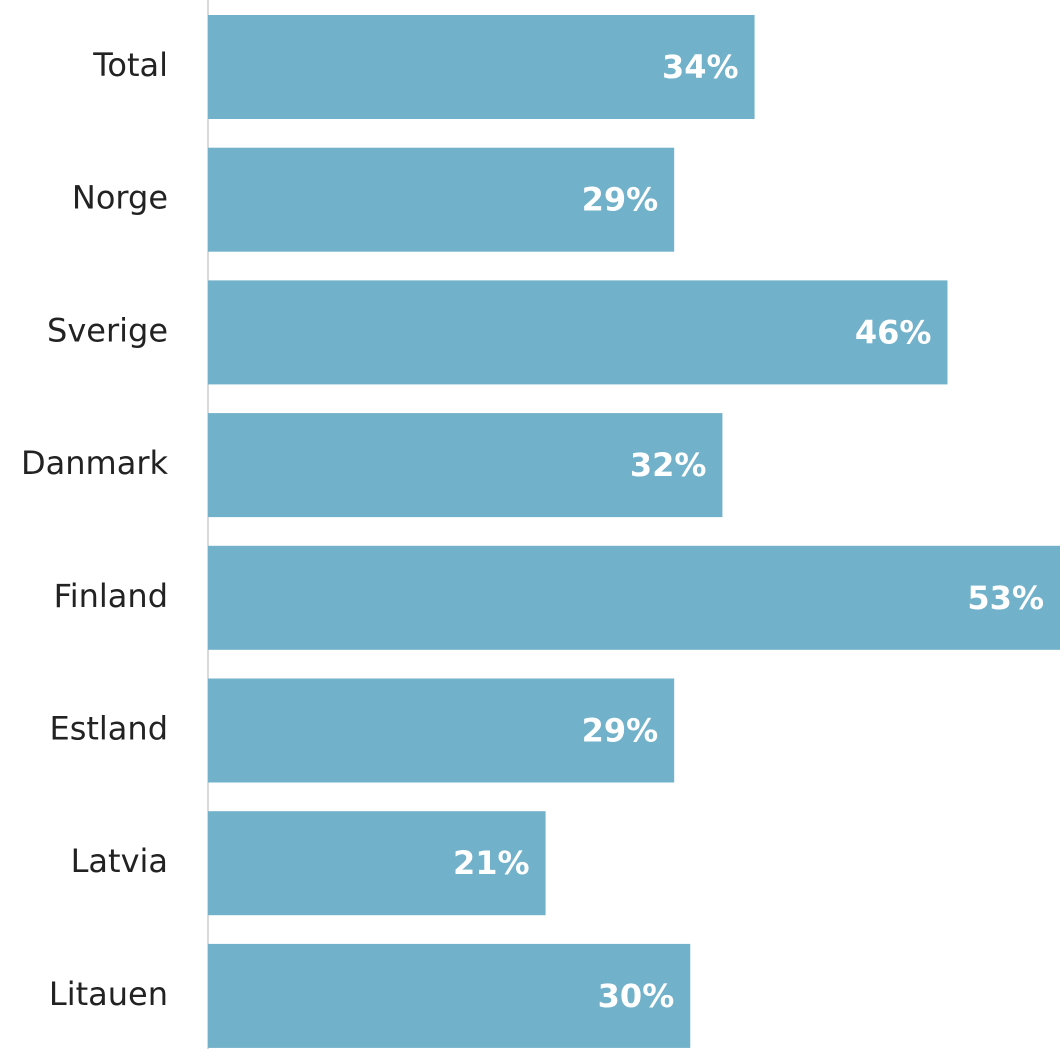  Describe the element at coordinates (111, 596) in the screenshot. I see `y-tick-label: Finland` at that location.